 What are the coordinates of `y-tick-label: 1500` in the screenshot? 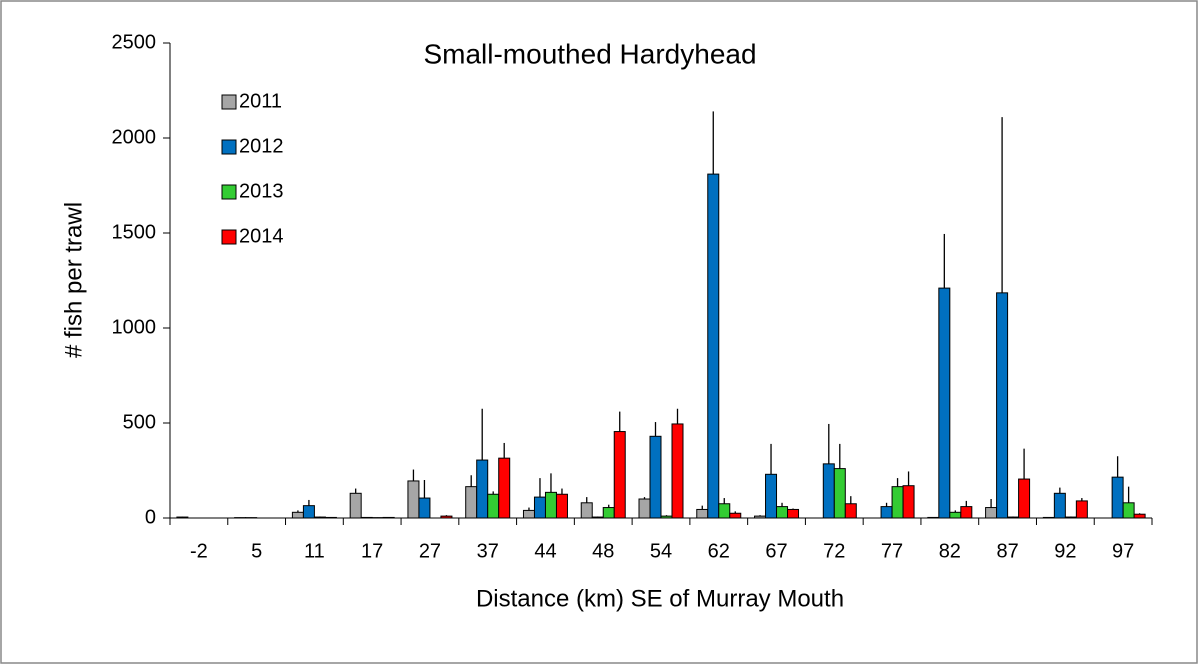 It's located at (134, 232).